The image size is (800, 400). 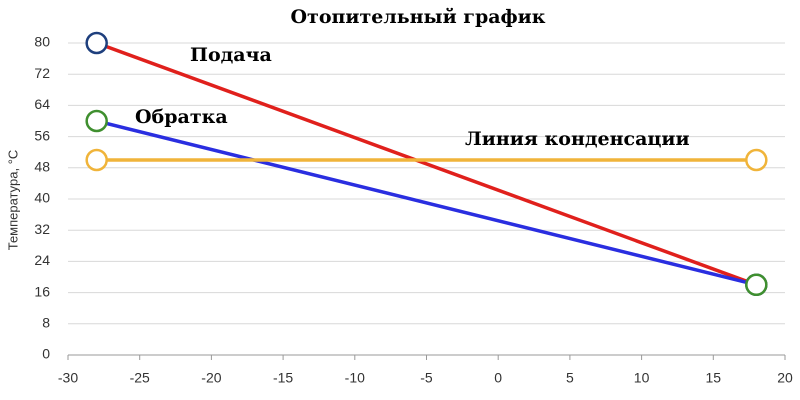 I want to click on x-tick-label: 5, so click(x=570, y=378).